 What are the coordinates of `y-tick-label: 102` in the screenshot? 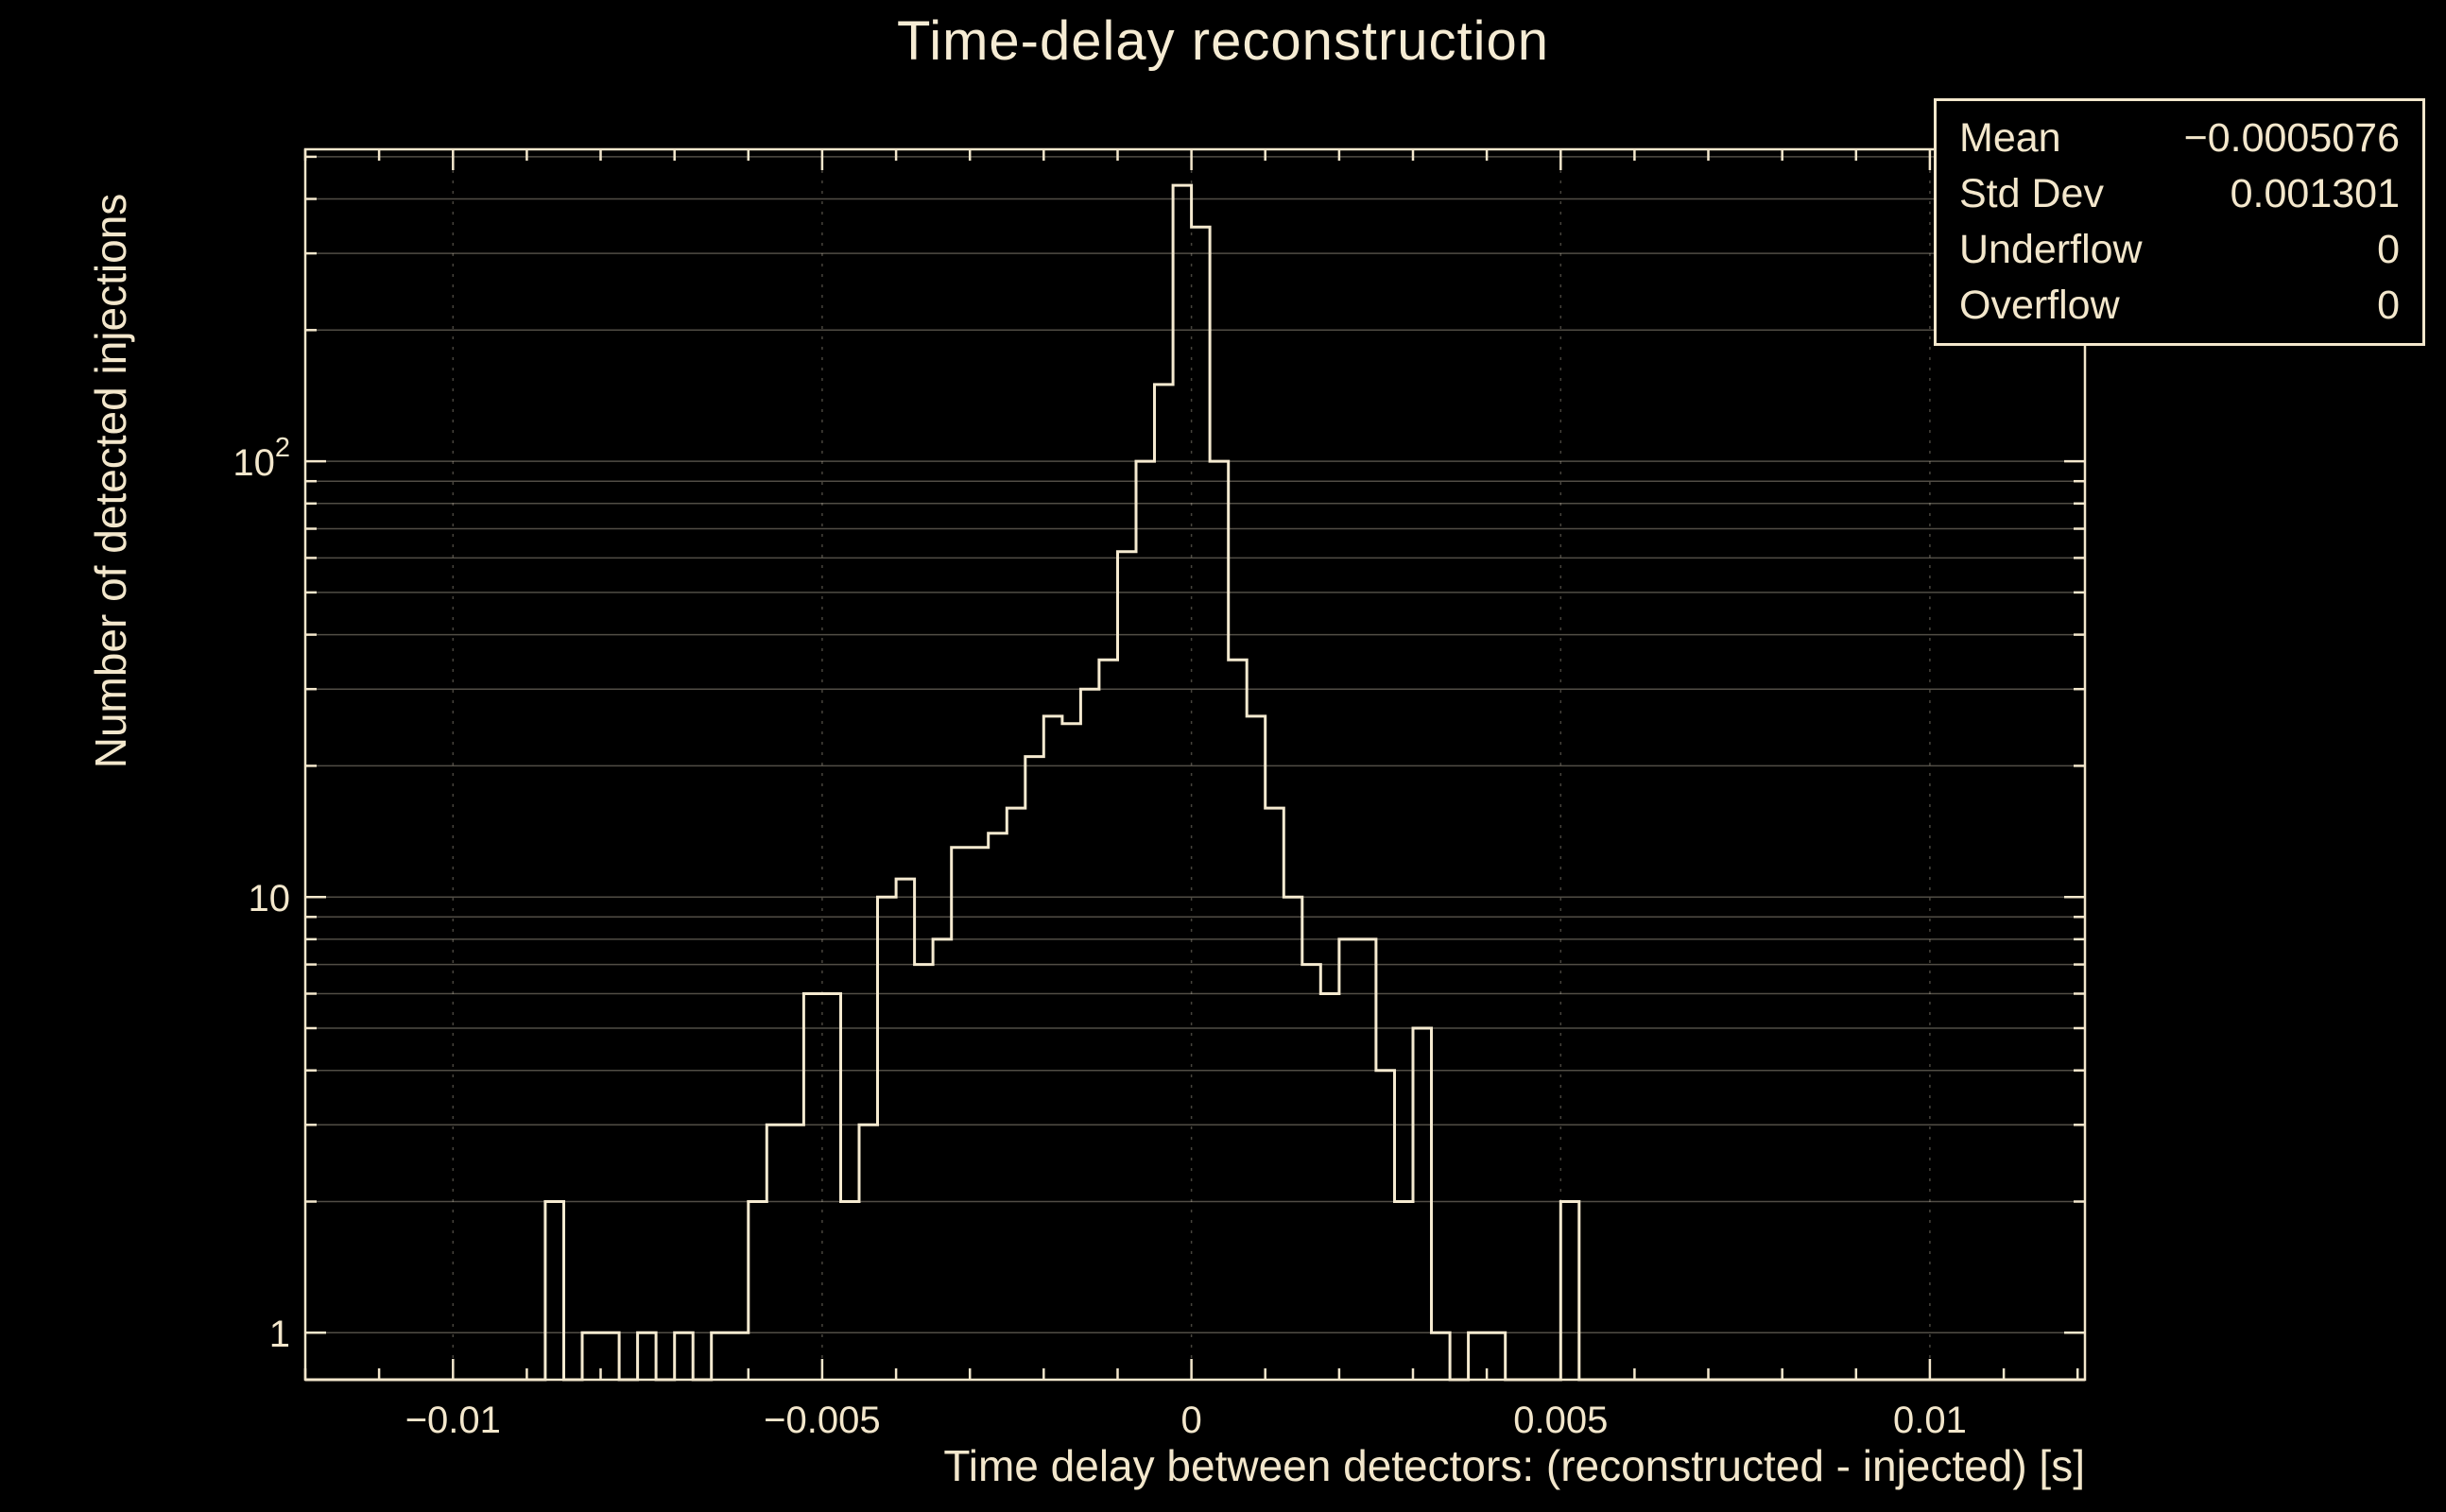 It's located at (261, 458).